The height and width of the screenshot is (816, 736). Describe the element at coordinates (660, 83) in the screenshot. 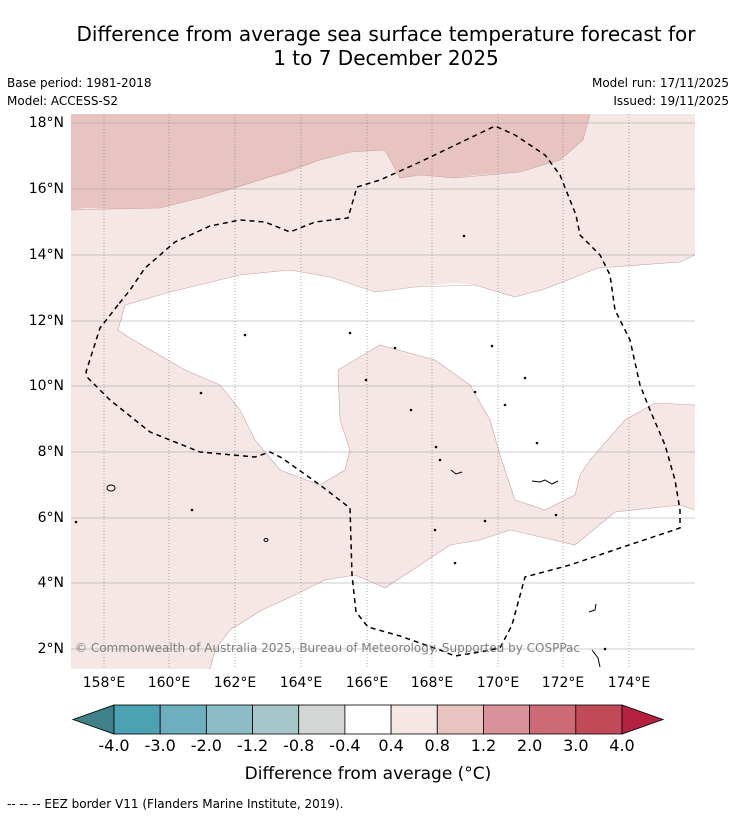

I see `model-run: Model run: 17/11/2025` at that location.